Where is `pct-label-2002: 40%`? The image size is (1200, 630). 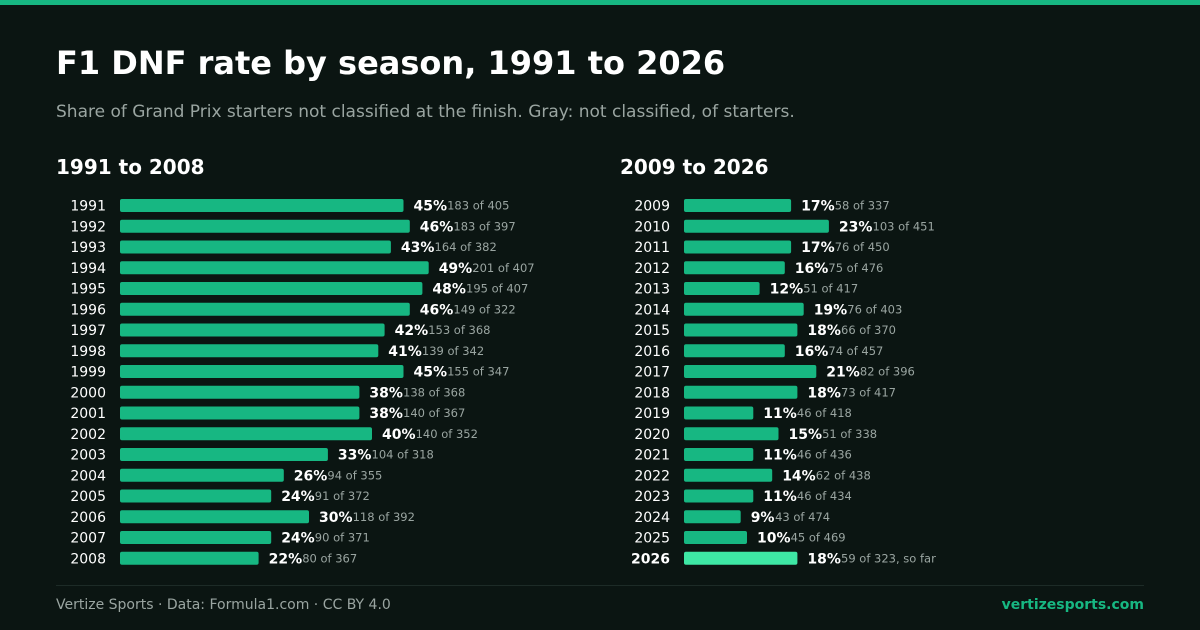
pct-label-2002: 40% is located at coordinates (399, 435).